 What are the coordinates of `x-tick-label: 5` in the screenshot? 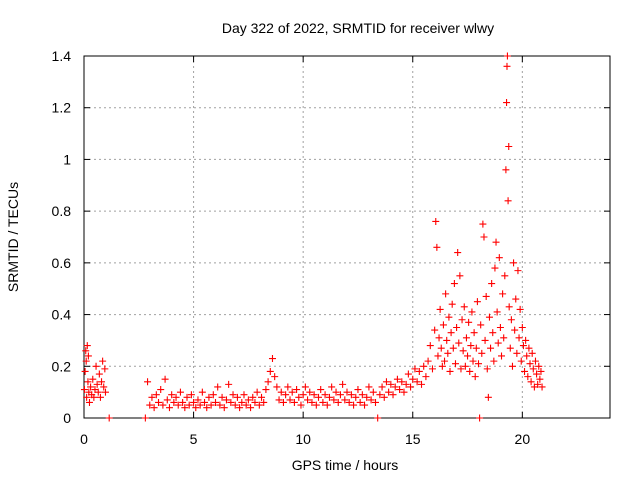 It's located at (194, 439).